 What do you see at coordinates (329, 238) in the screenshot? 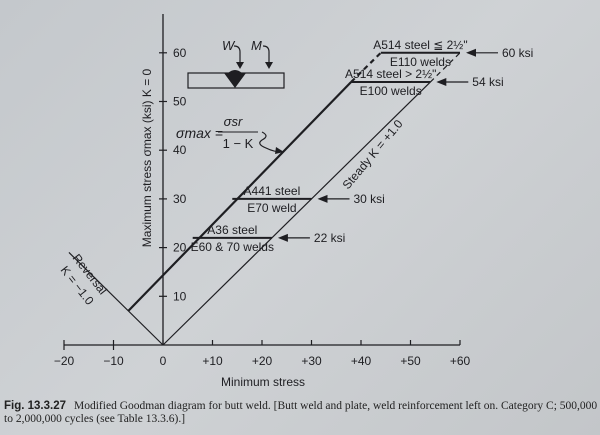
I see `stress-value-label: 22 ksi` at bounding box center [329, 238].